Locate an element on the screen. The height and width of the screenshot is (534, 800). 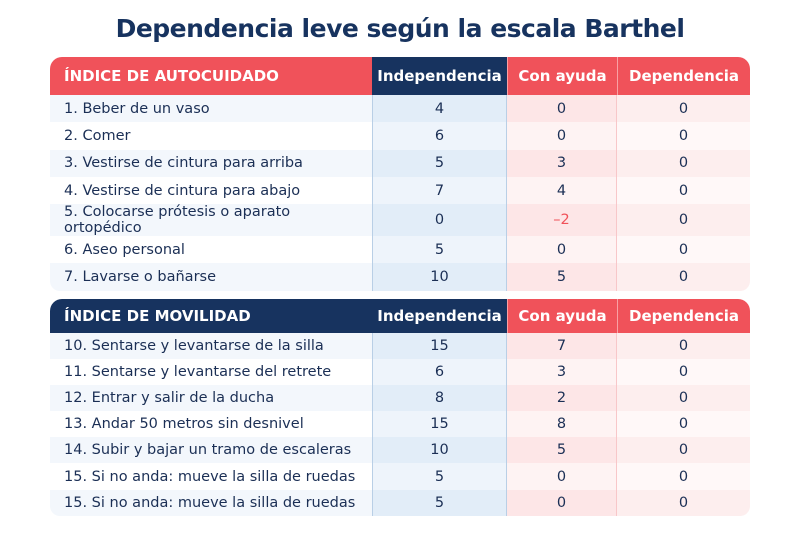
table-row: 1. Beber de un vaso 4 0 0 is located at coordinates (400, 109).